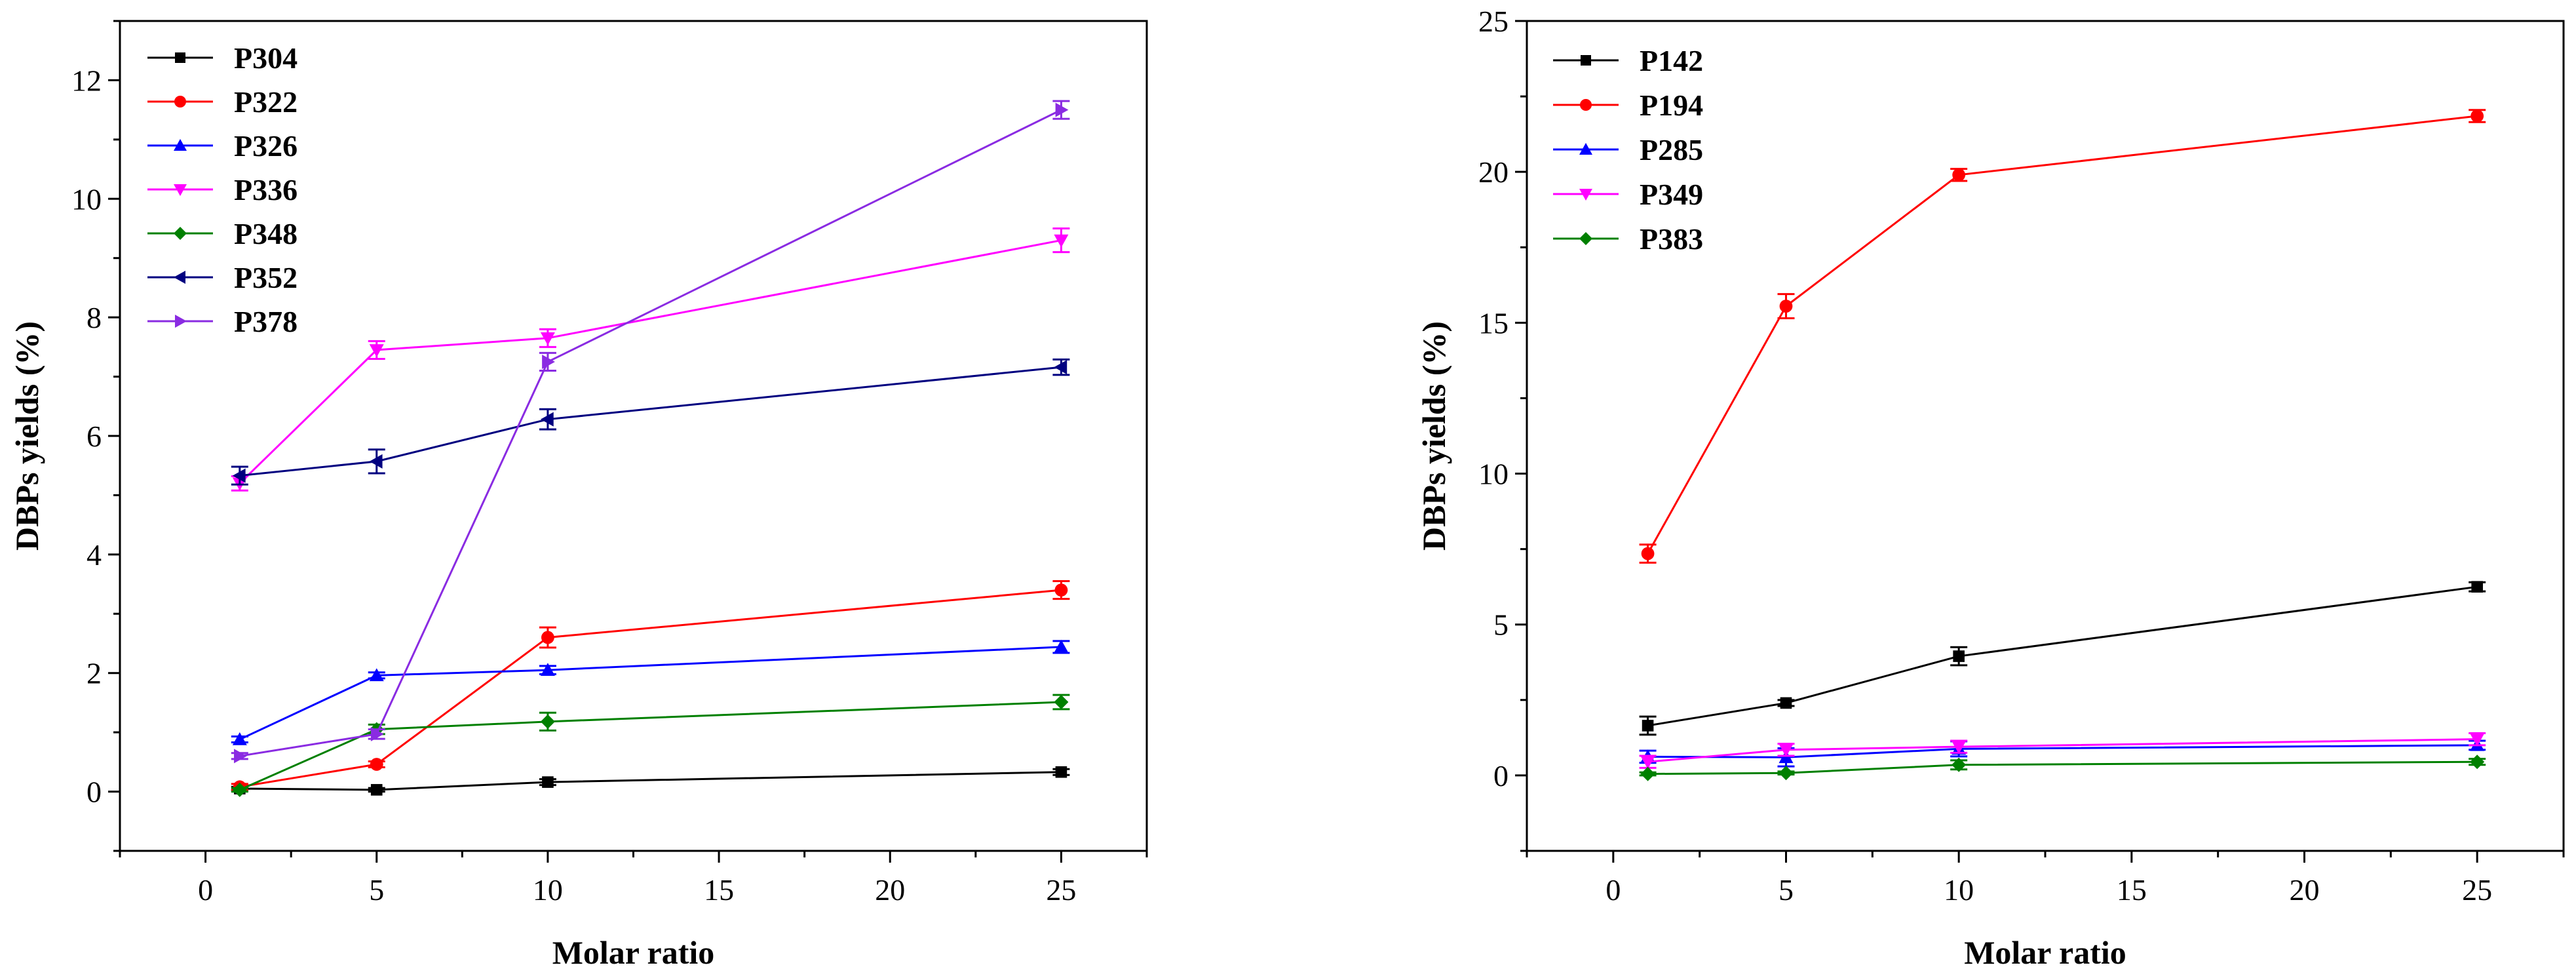  Describe the element at coordinates (205, 890) in the screenshot. I see `x-tick-label: 0` at that location.